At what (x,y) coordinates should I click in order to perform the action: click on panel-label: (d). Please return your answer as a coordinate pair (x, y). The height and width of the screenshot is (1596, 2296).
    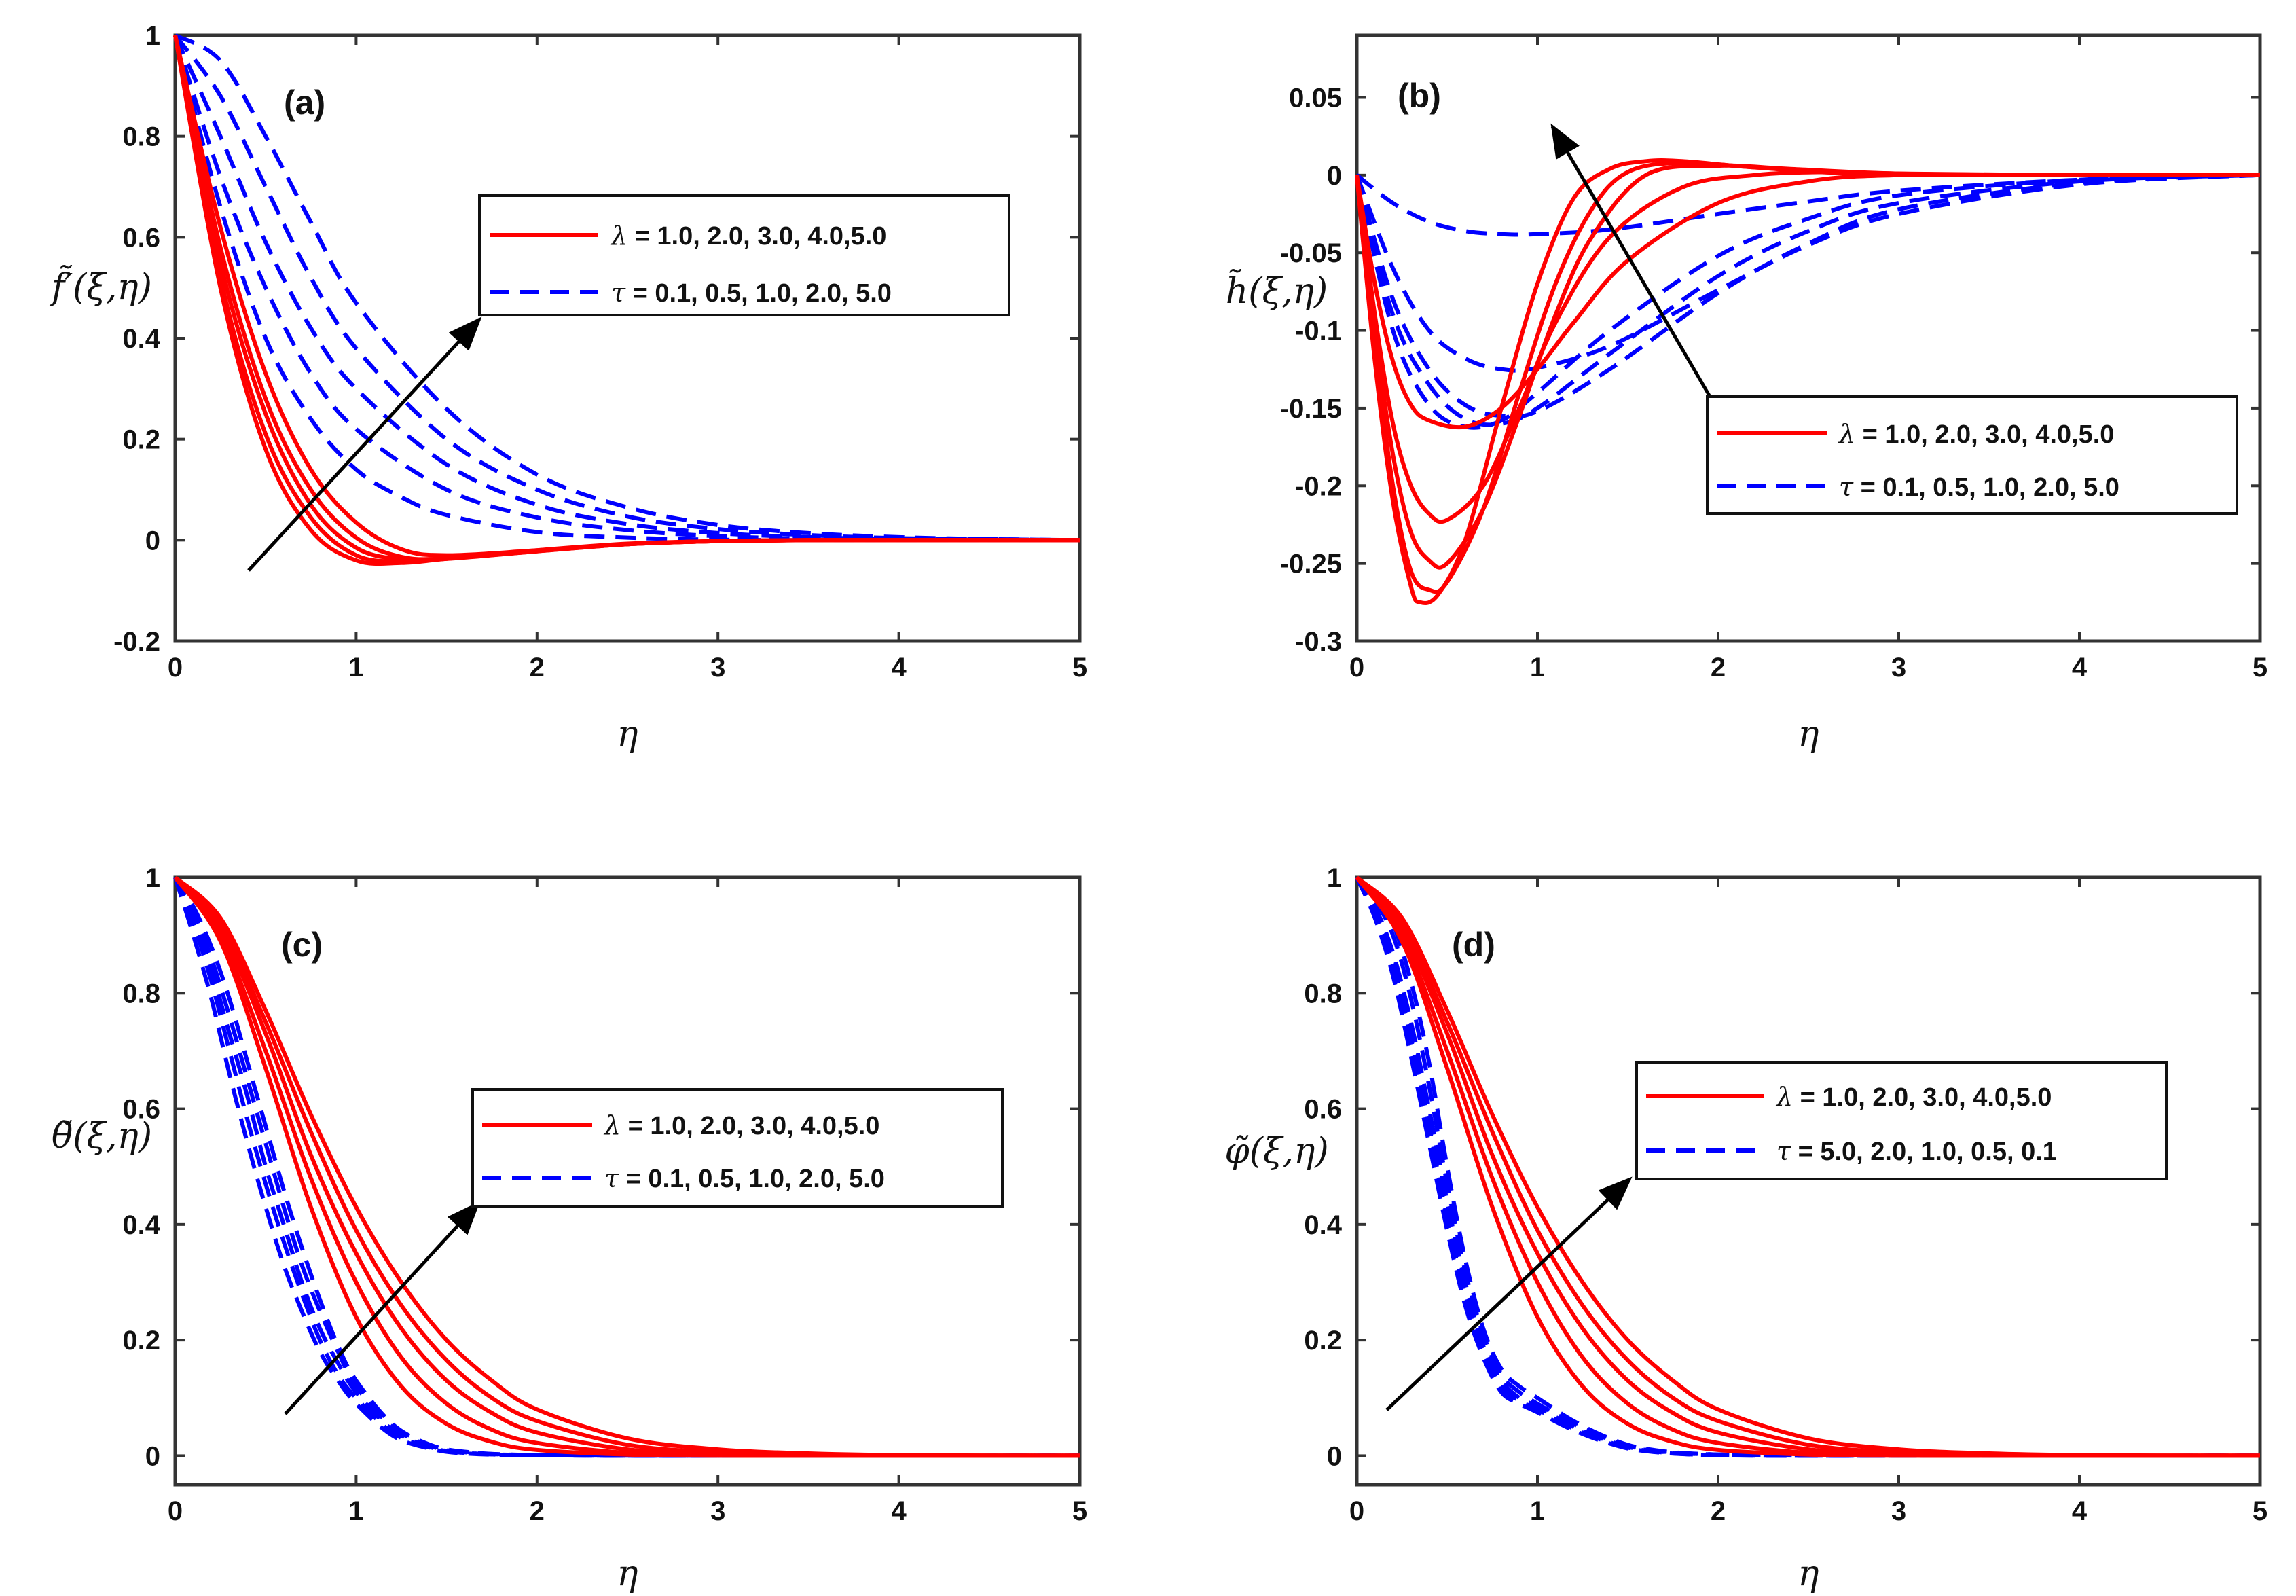
    Looking at the image, I should click on (1474, 945).